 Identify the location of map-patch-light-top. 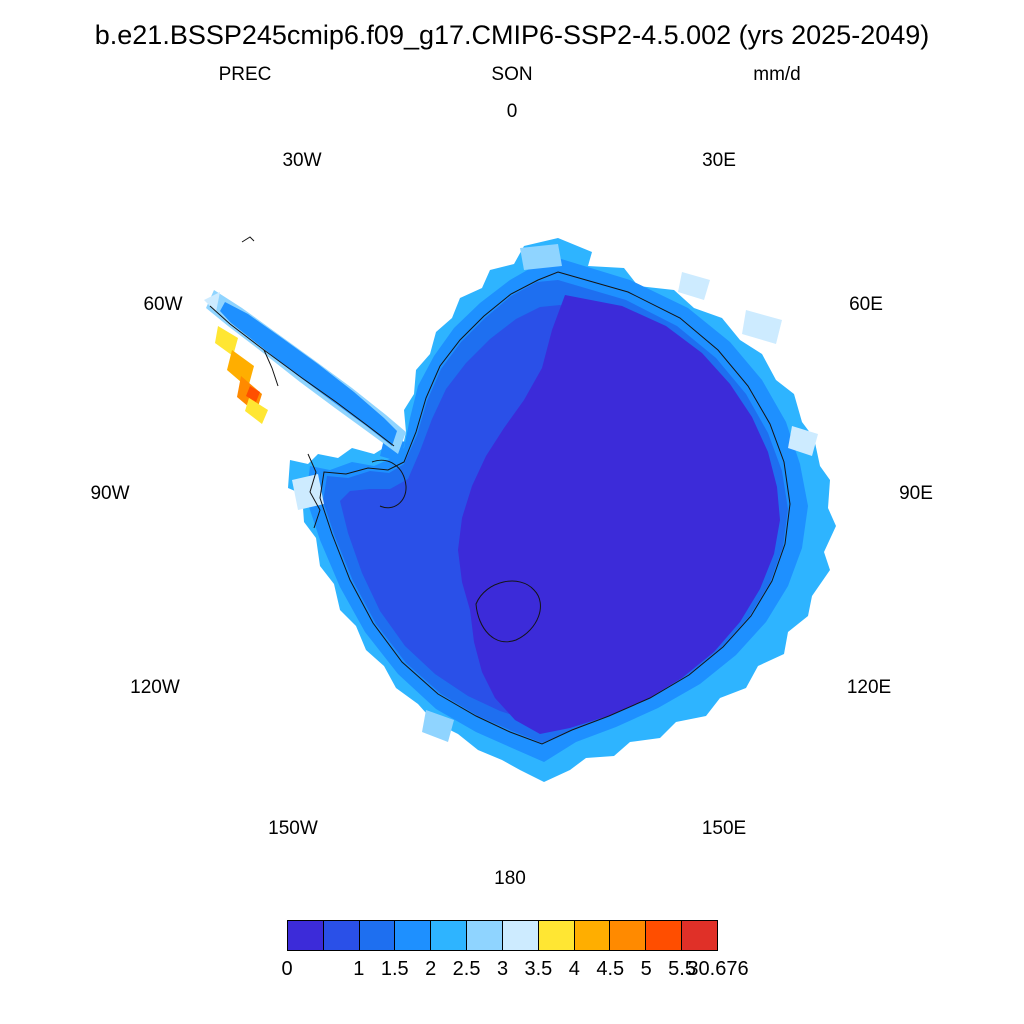
(541, 257).